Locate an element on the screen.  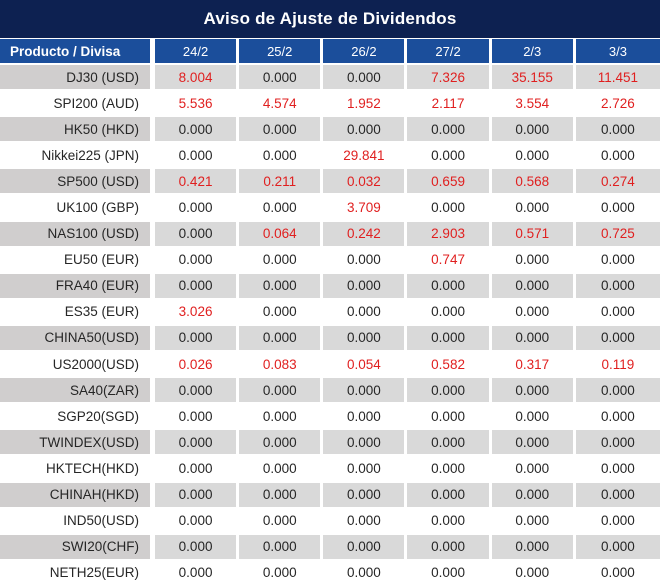
column-header-product: Producto / Divisa is located at coordinates (77, 52).